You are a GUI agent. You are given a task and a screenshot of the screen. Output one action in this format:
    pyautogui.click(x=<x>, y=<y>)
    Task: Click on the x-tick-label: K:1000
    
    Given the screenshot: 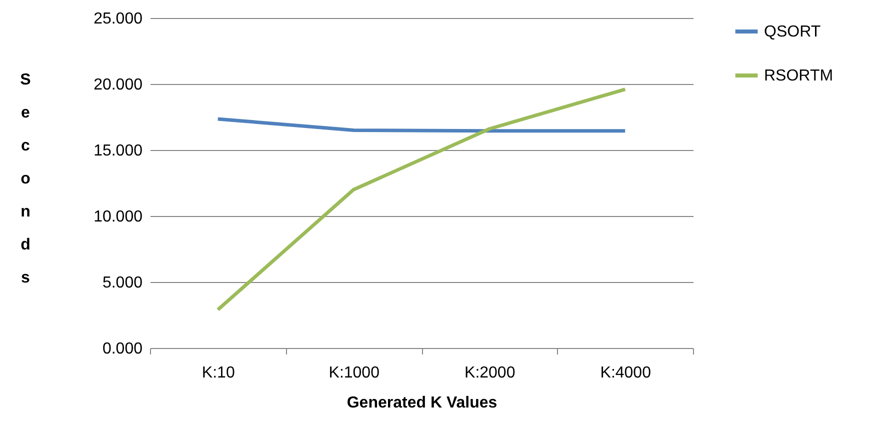 What is the action you would take?
    pyautogui.click(x=354, y=373)
    